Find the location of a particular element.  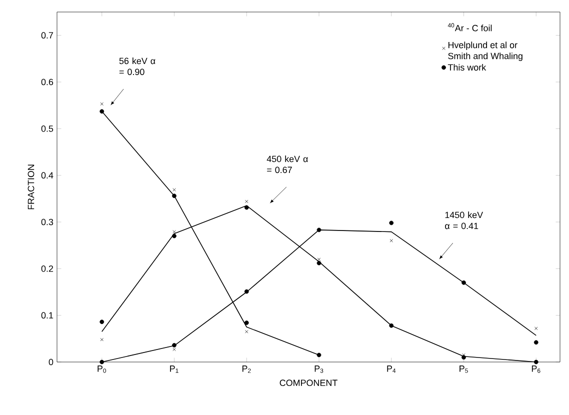

y-tick-label: 0.3 is located at coordinates (47, 222).